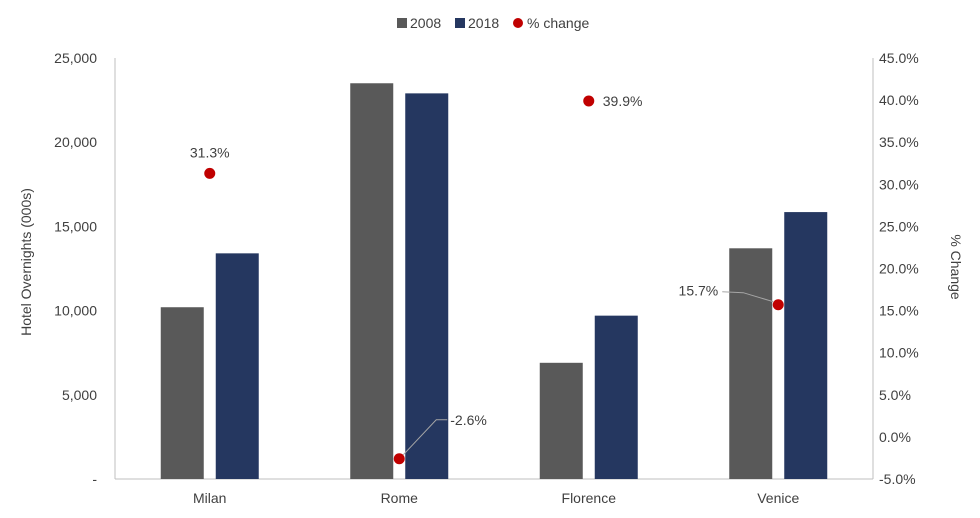  What do you see at coordinates (956, 267) in the screenshot?
I see `y2-axis-title: % Change` at bounding box center [956, 267].